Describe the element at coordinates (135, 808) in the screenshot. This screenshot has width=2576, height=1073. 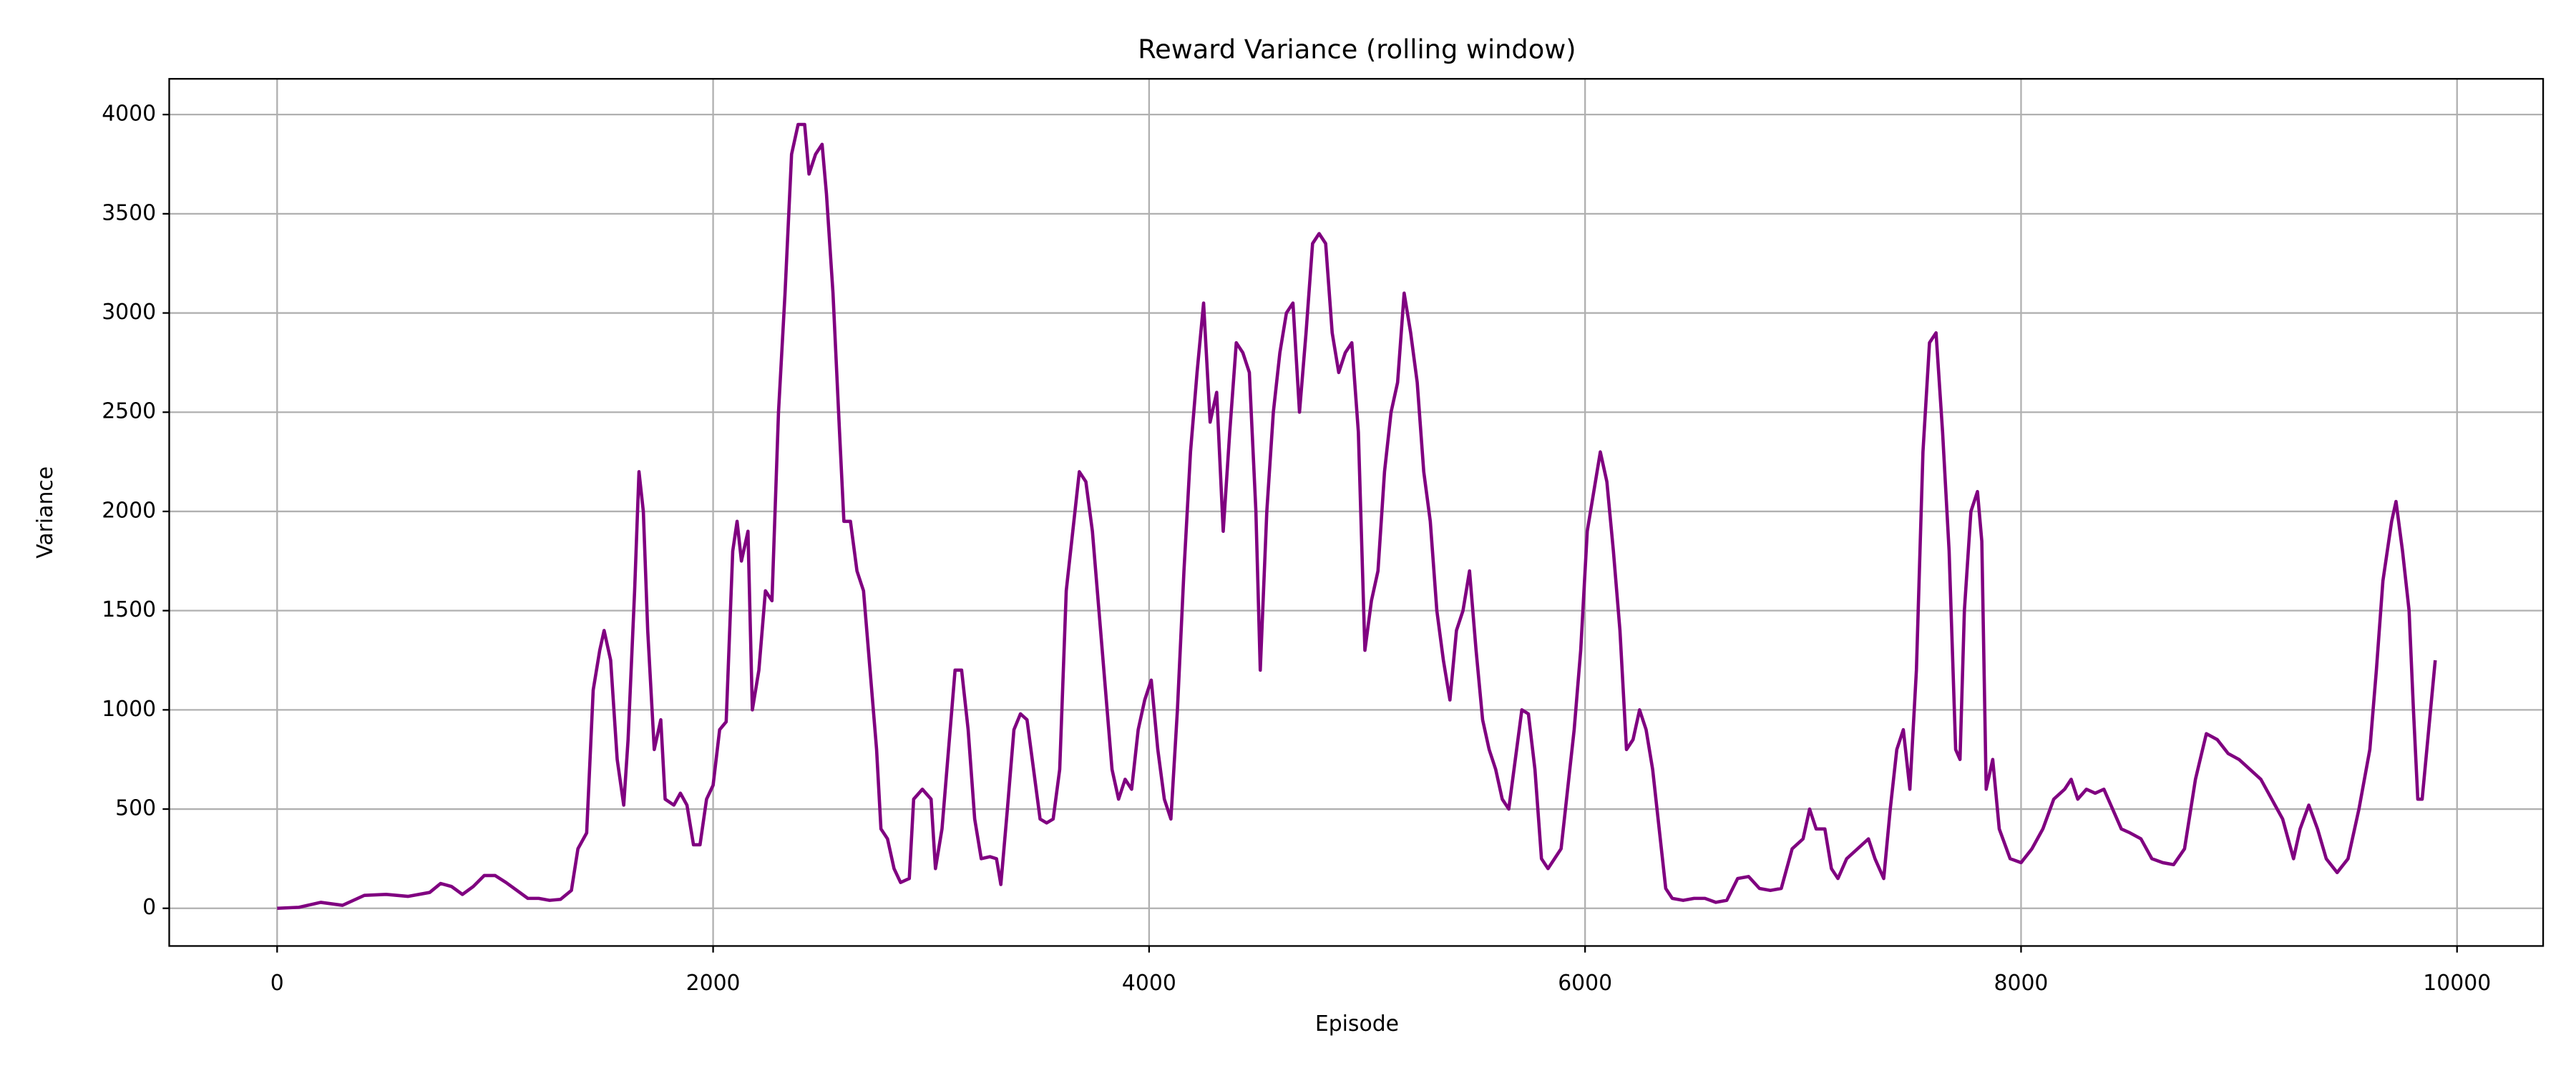
I see `y-tick-label: 500` at that location.